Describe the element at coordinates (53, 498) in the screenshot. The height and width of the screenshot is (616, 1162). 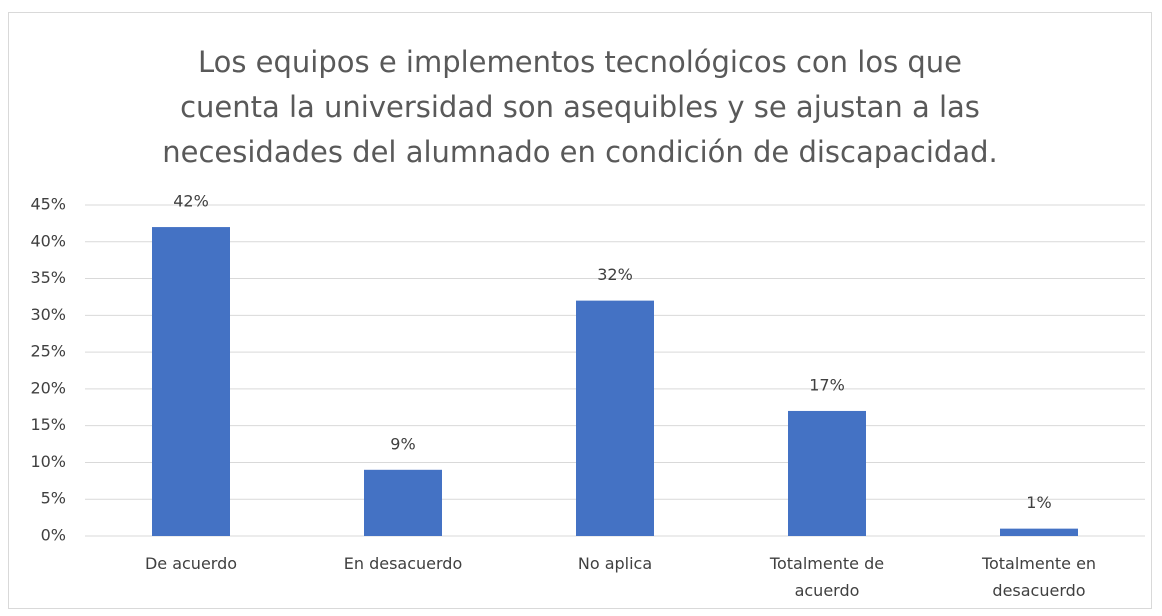
I see `y-tick-label: 5%` at that location.